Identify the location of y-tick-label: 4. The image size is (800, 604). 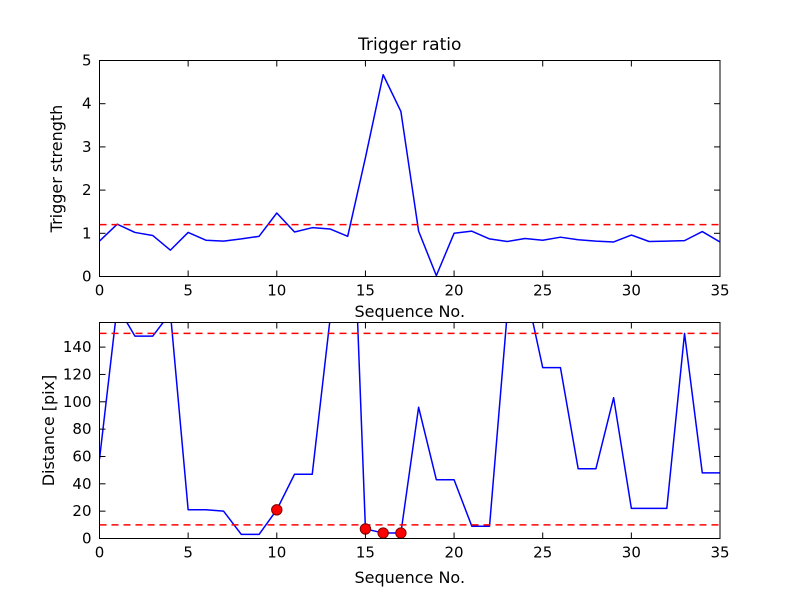
(87, 104).